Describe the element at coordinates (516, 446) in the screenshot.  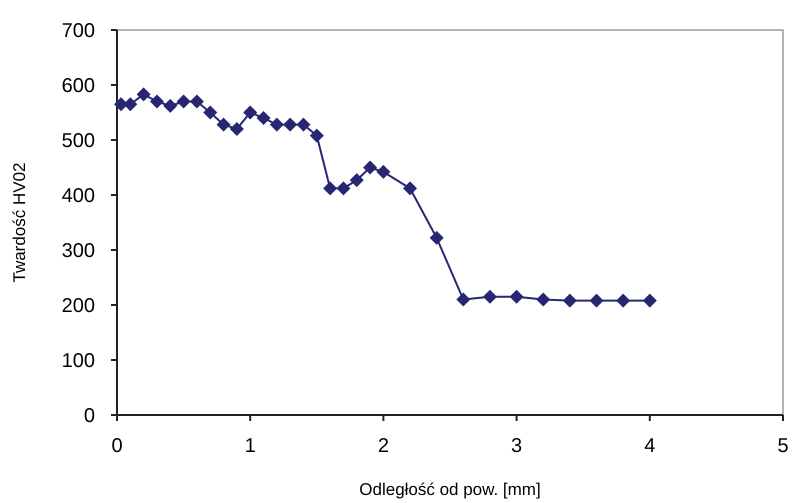
I see `x-tick-label: 3` at that location.